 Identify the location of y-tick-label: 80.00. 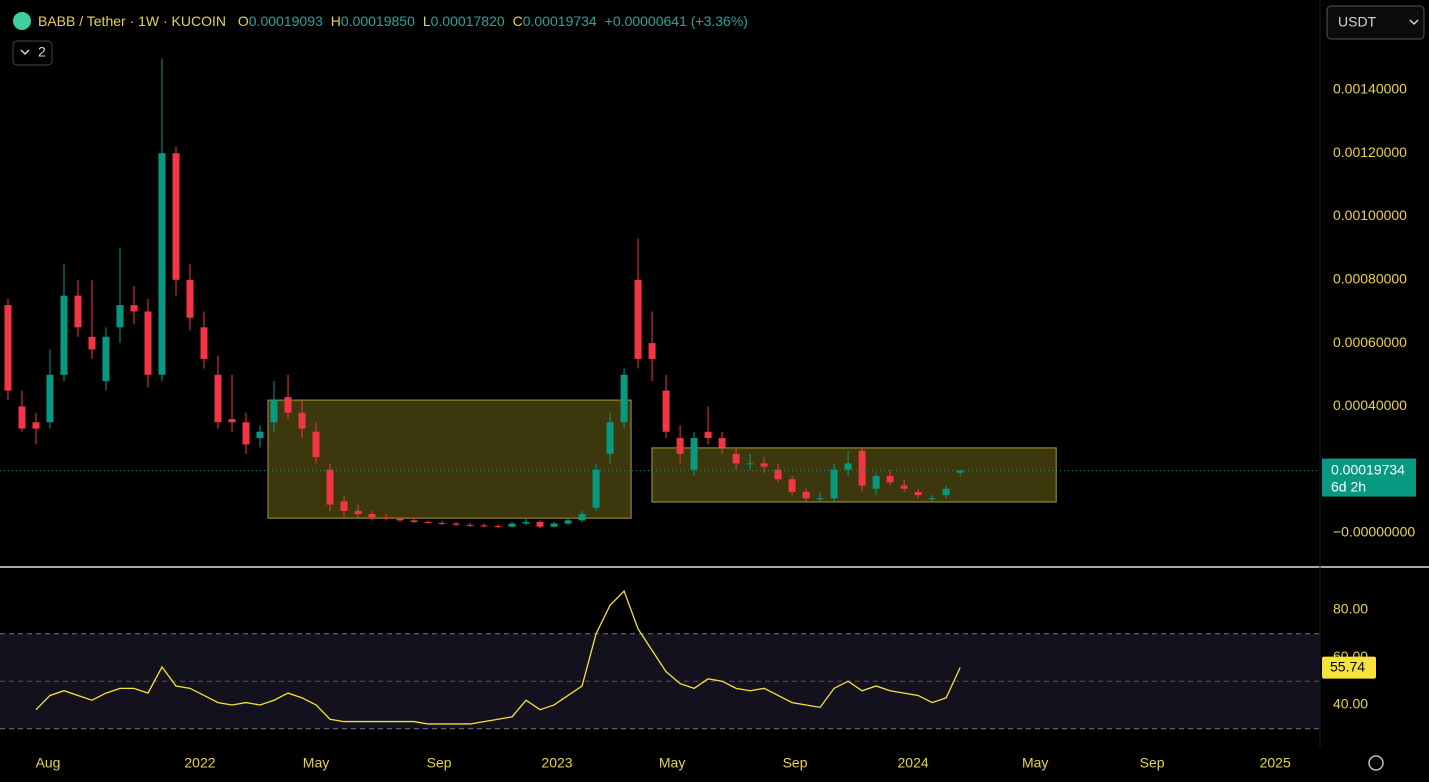
(1350, 609).